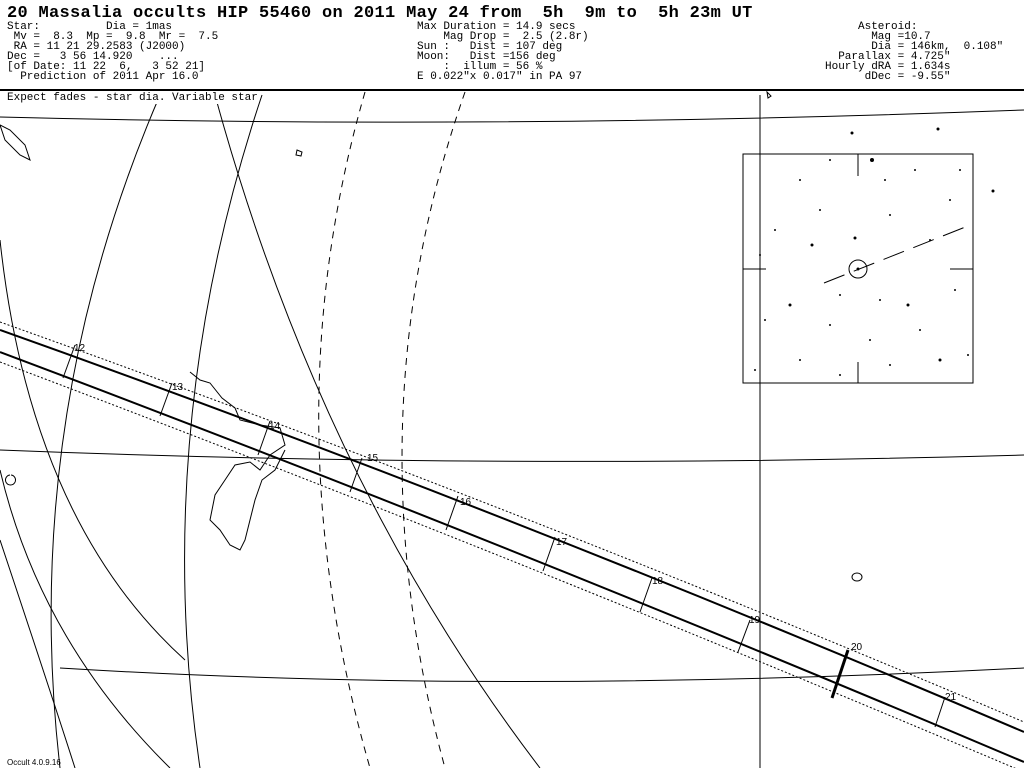 This screenshot has height=768, width=1024. I want to click on time-label: 20, so click(857, 647).